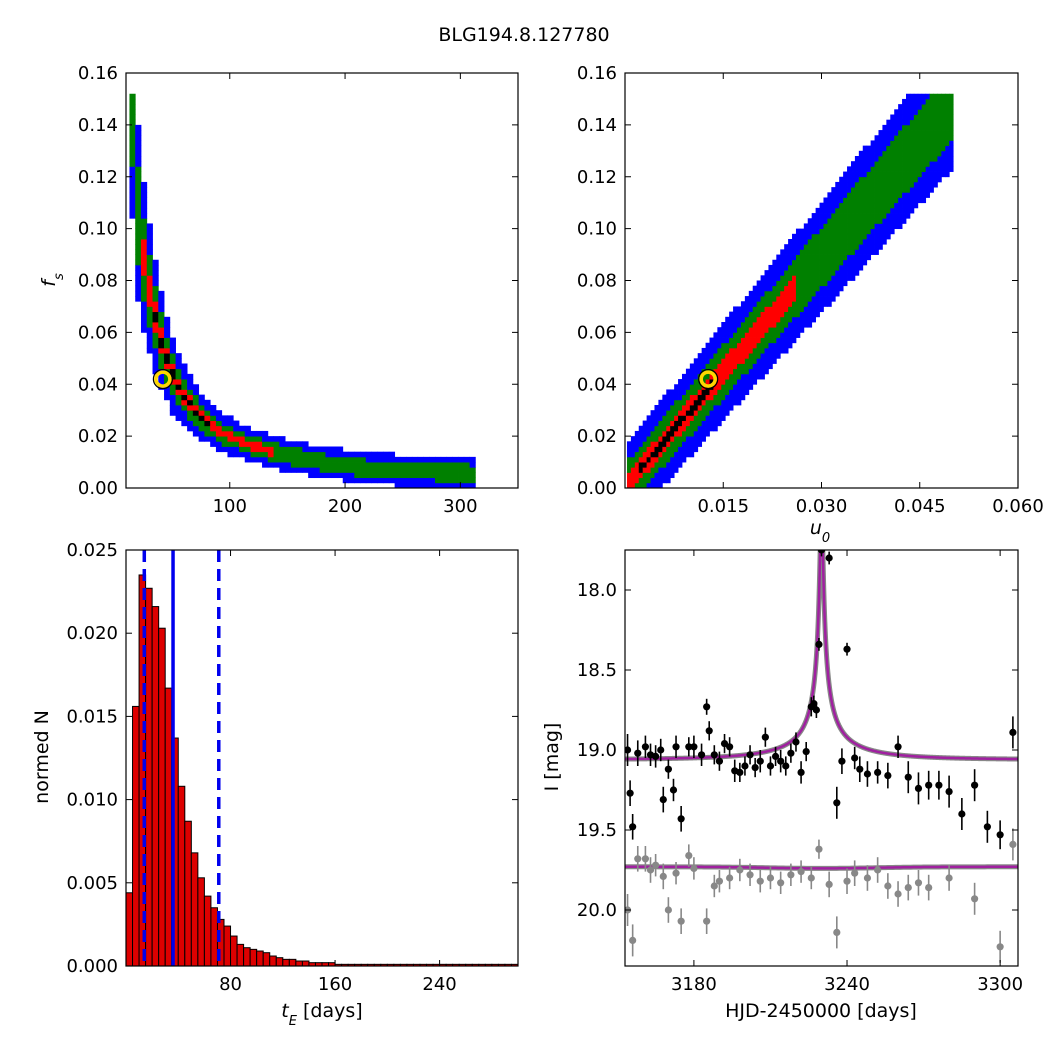 Image resolution: width=1050 pixels, height=1050 pixels. I want to click on p0-ytick-label: 0.02, so click(98, 436).